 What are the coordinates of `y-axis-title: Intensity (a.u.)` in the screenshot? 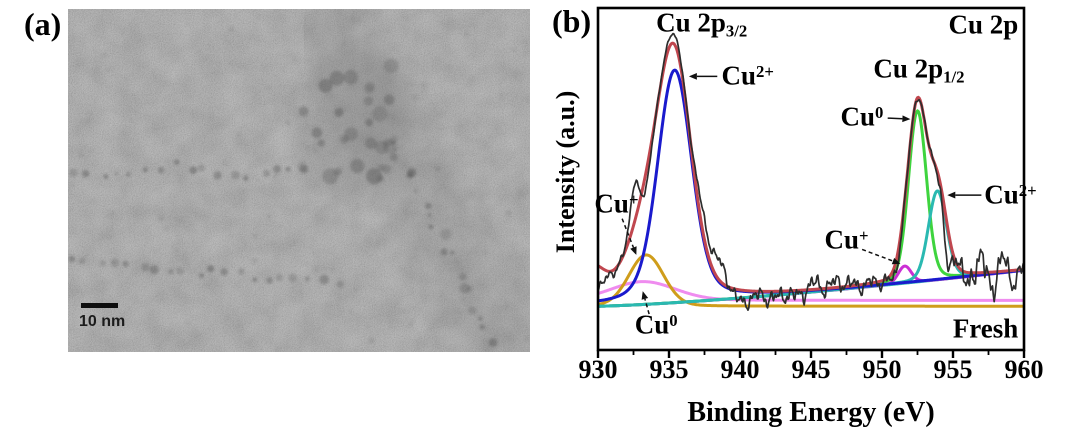 It's located at (565, 172).